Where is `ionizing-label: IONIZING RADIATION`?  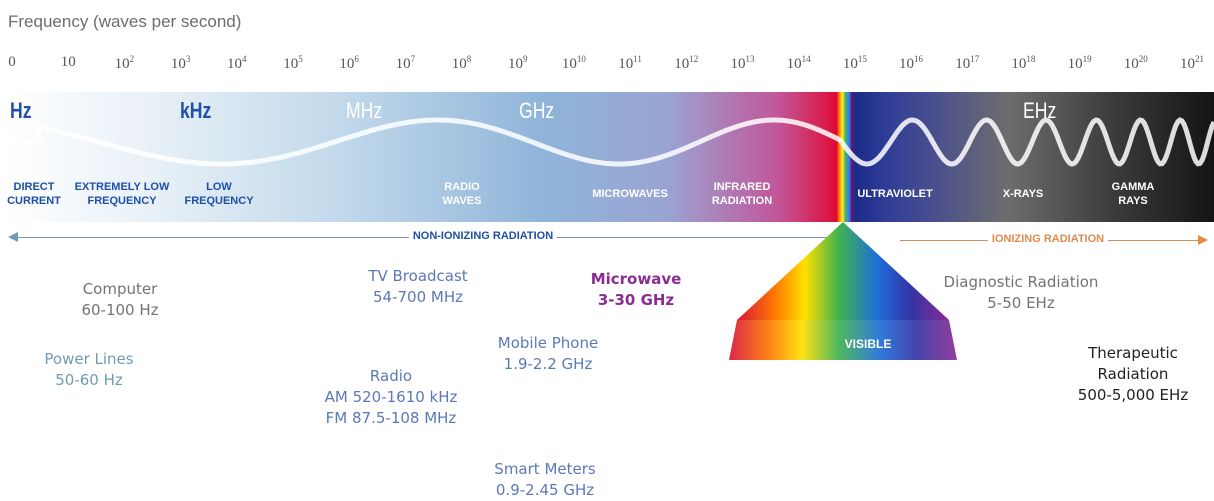
ionizing-label: IONIZING RADIATION is located at coordinates (1048, 239).